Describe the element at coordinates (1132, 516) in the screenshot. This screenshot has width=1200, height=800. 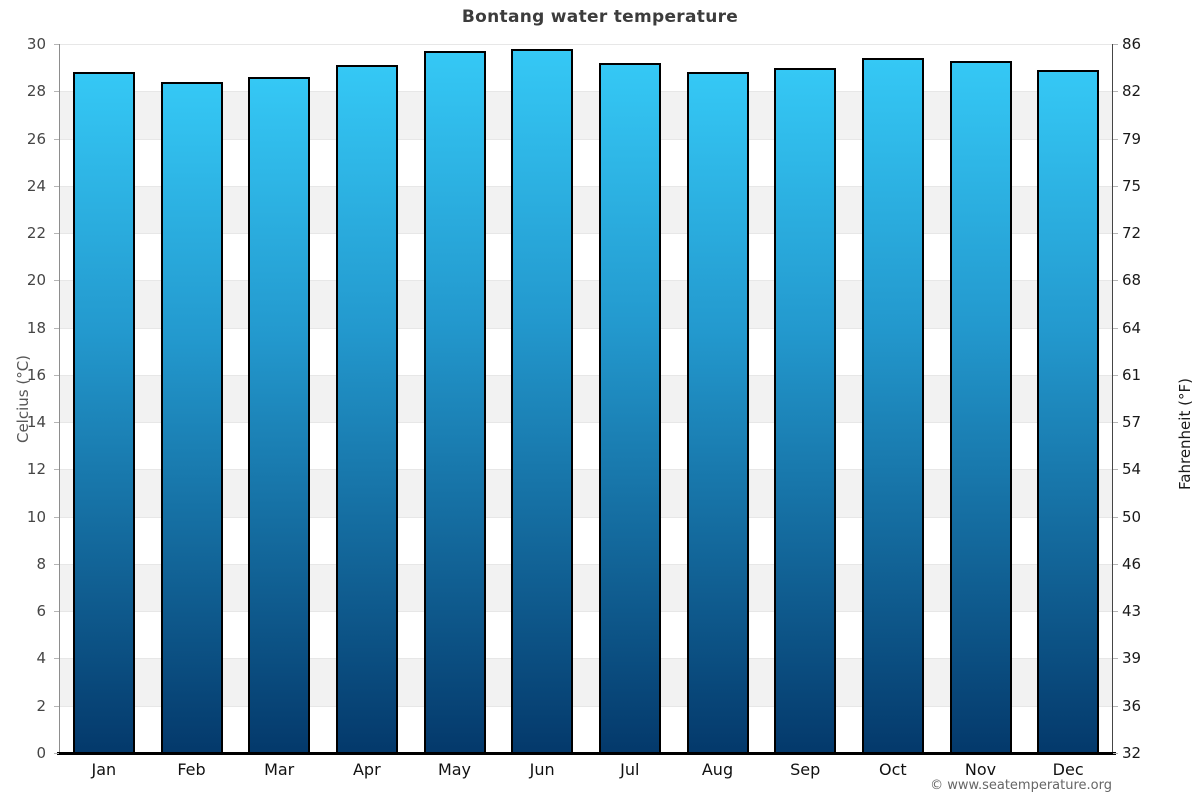
I see `y-tick-label-fahrenheit: 50` at that location.